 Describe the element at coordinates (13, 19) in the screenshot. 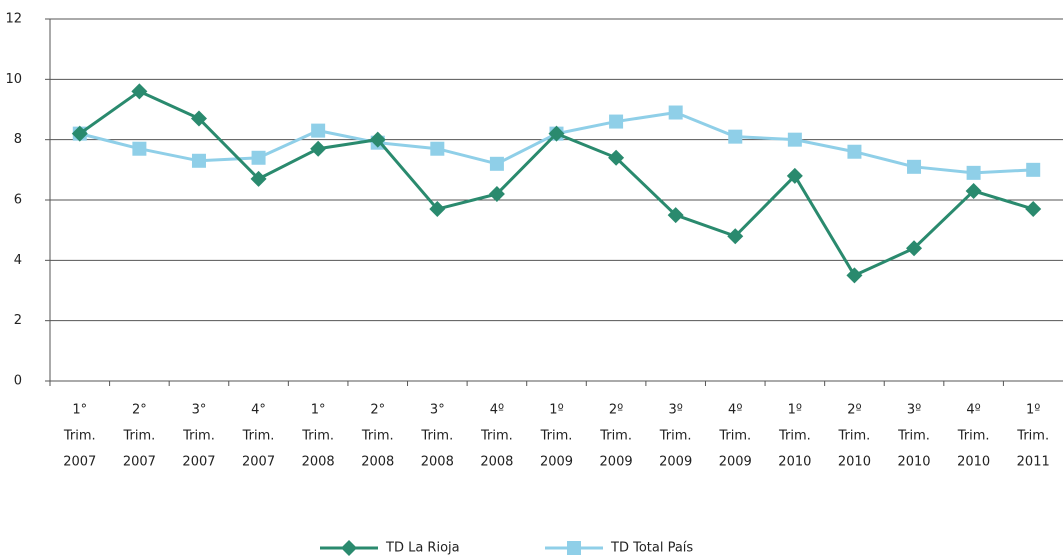

I see `y-tick-label: 12` at that location.